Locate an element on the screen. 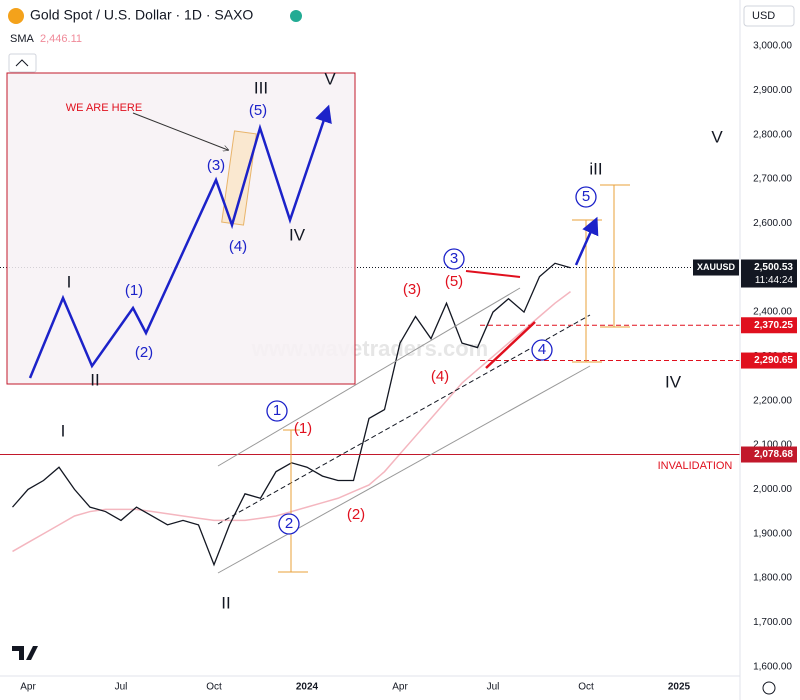  channel-mid is located at coordinates (404, 419).